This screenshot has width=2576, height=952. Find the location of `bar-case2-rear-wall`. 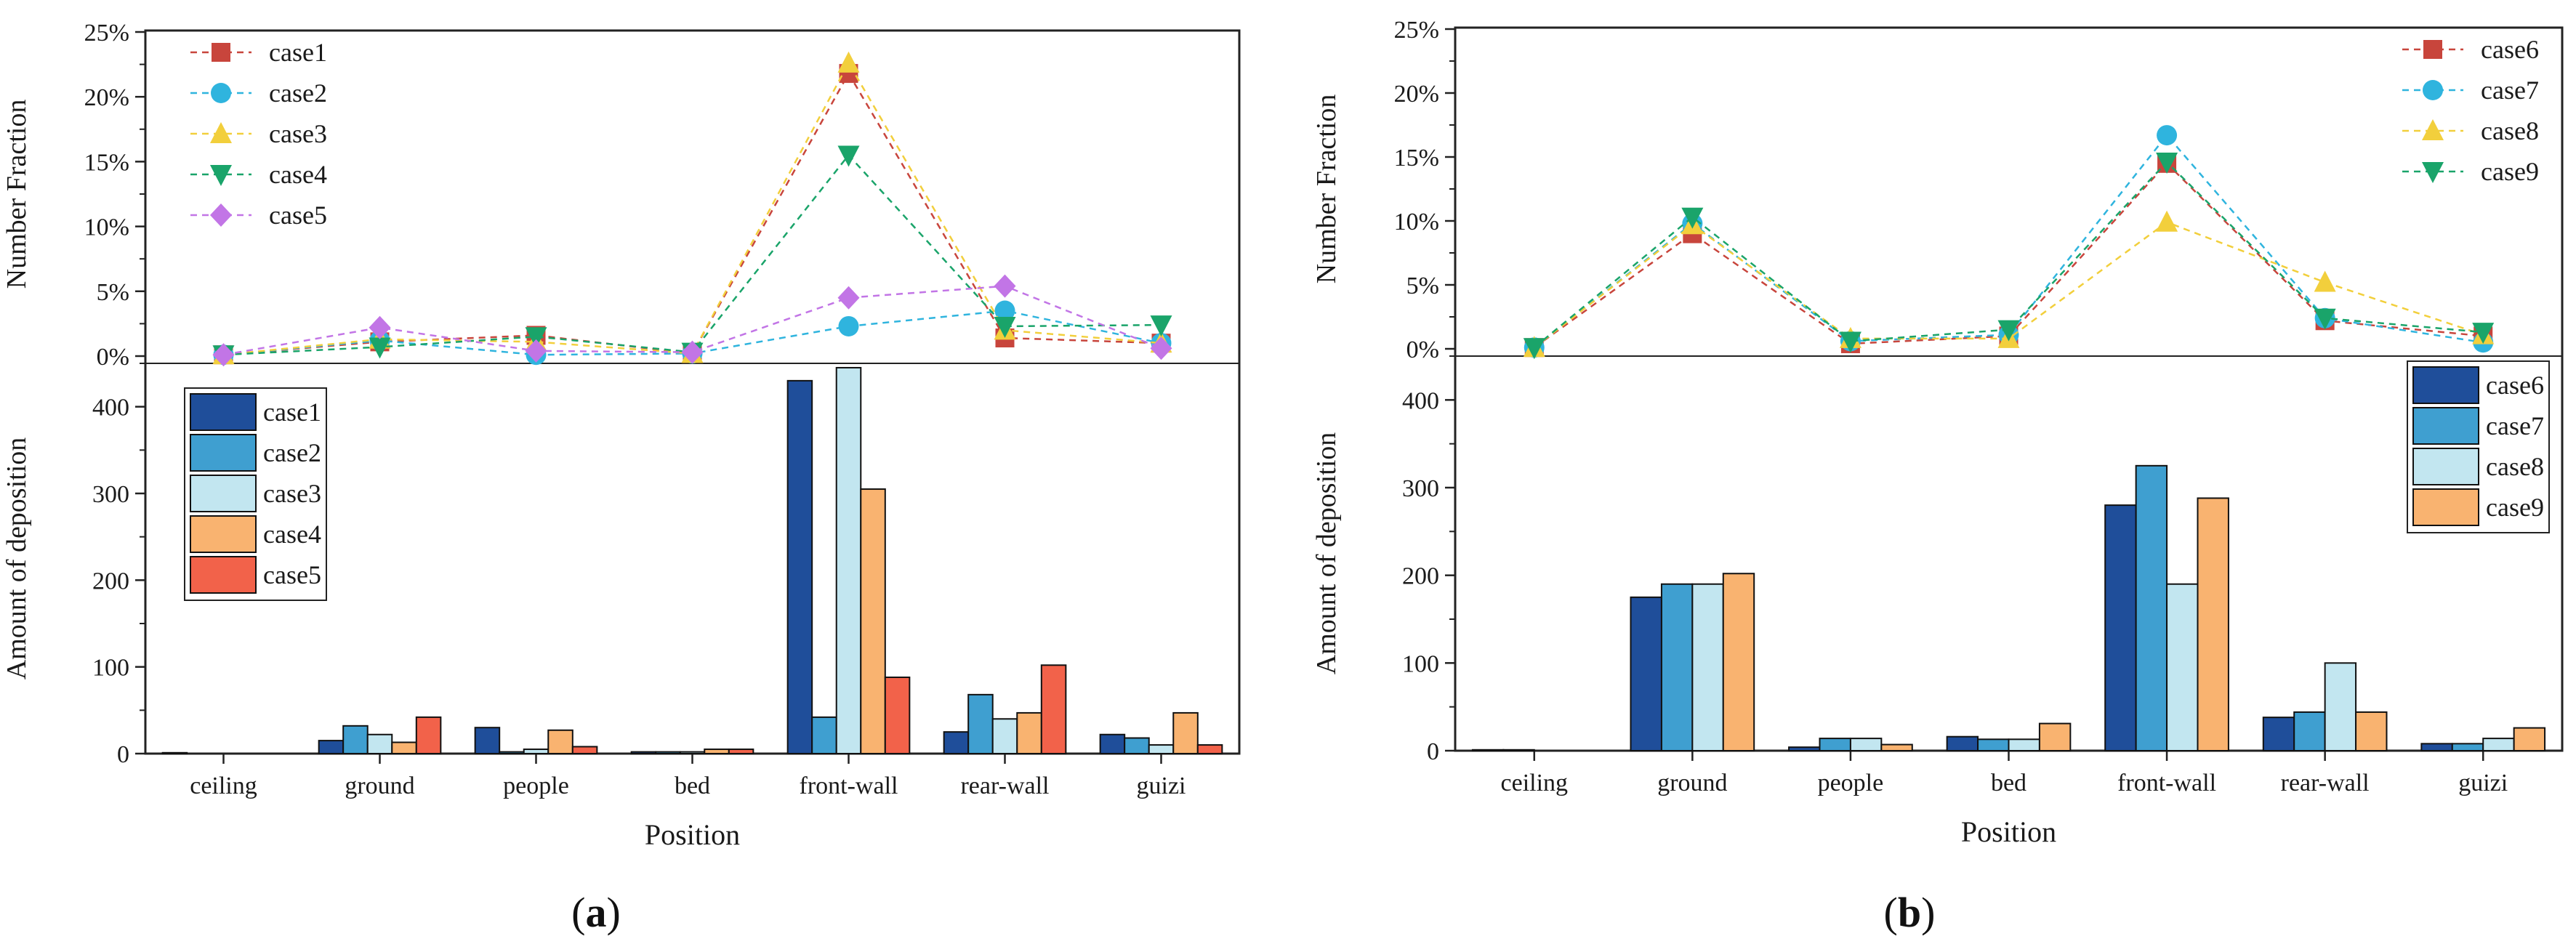

bar-case2-rear-wall is located at coordinates (980, 723).